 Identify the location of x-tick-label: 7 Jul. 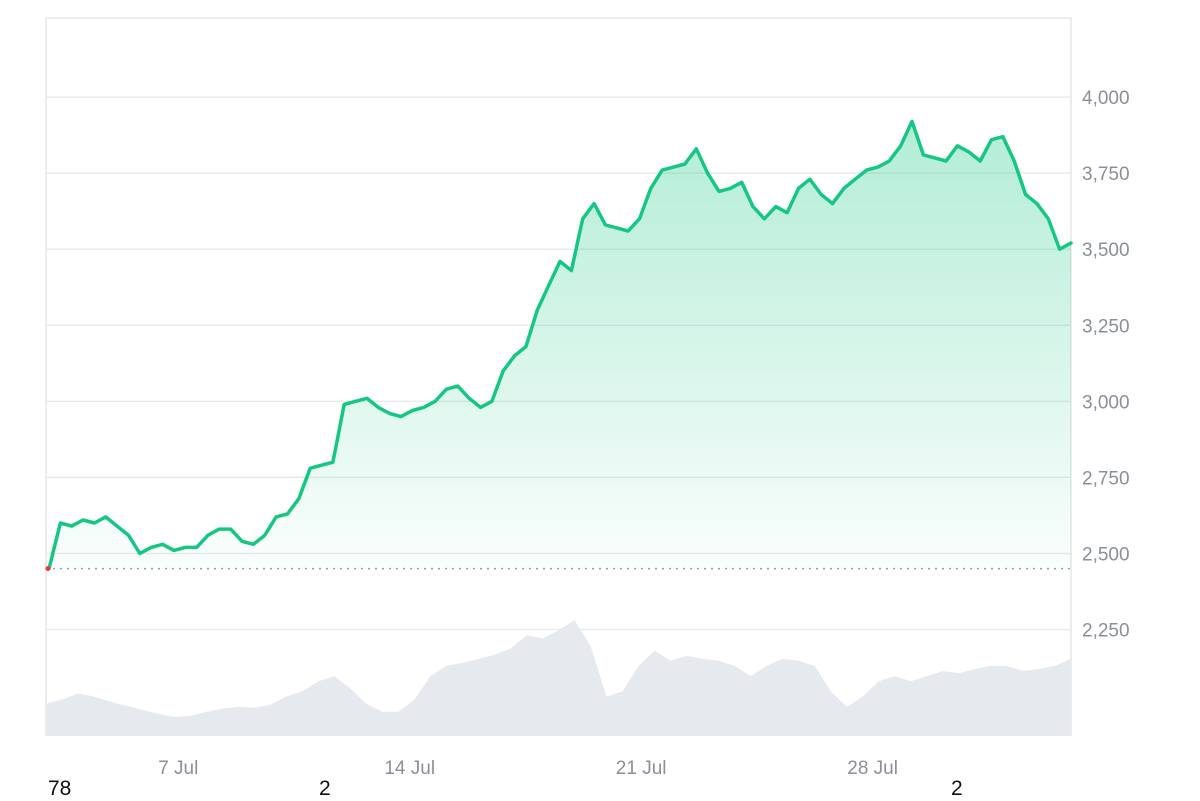
(178, 768).